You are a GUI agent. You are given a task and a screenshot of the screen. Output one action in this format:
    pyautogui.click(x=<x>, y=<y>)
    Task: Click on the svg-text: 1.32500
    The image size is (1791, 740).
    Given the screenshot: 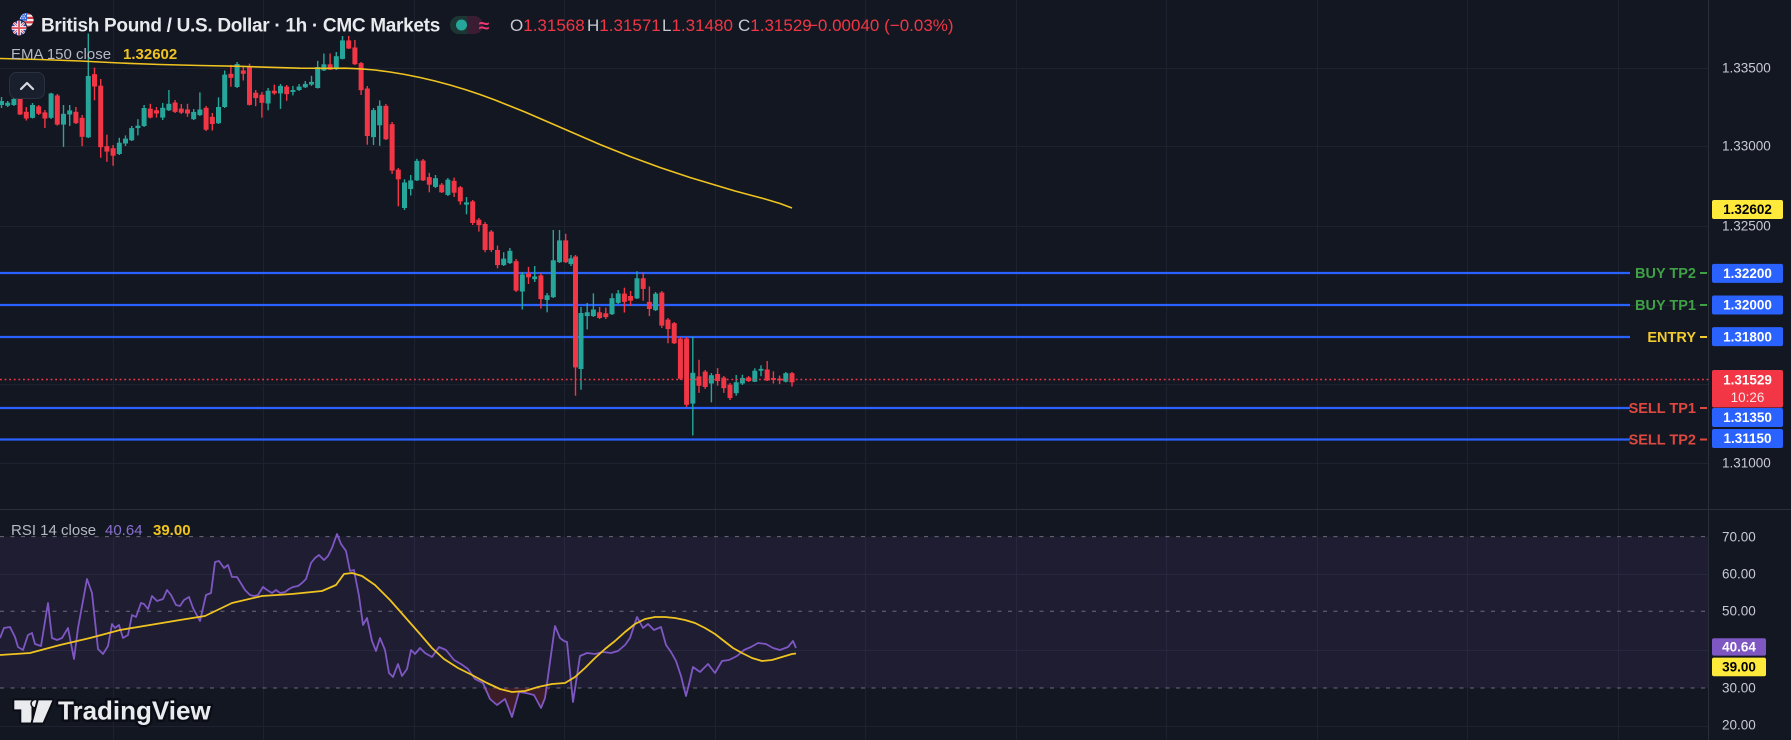 What is the action you would take?
    pyautogui.click(x=1746, y=226)
    